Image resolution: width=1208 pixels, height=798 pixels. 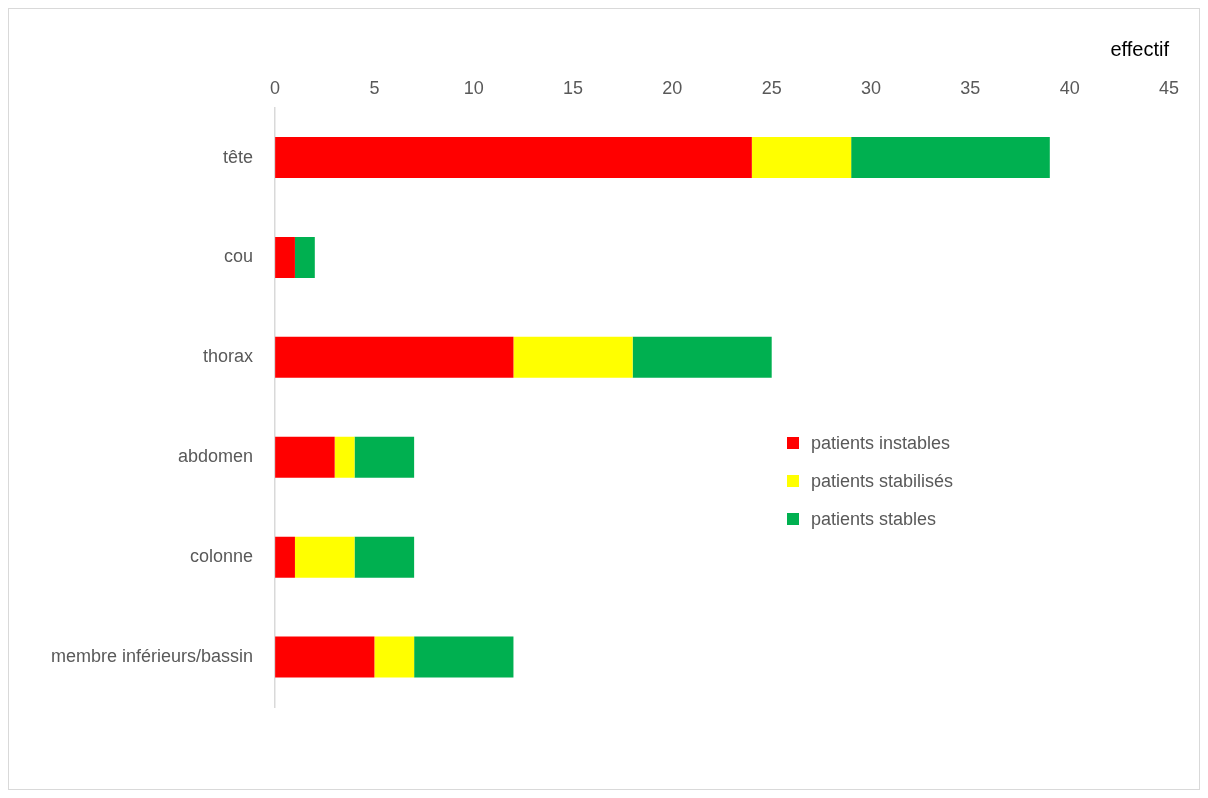 What do you see at coordinates (882, 481) in the screenshot?
I see `legend-label: patients stabilisés` at bounding box center [882, 481].